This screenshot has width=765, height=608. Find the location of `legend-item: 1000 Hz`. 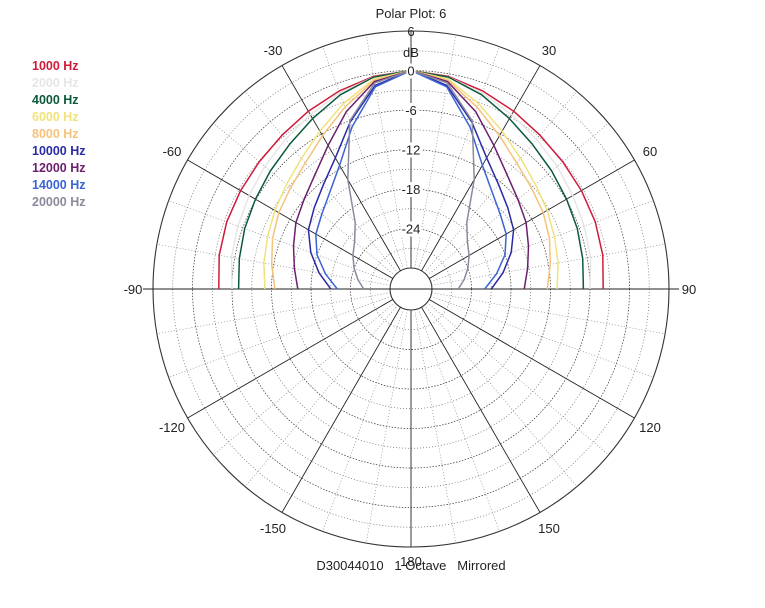

legend-item: 1000 Hz is located at coordinates (55, 66).